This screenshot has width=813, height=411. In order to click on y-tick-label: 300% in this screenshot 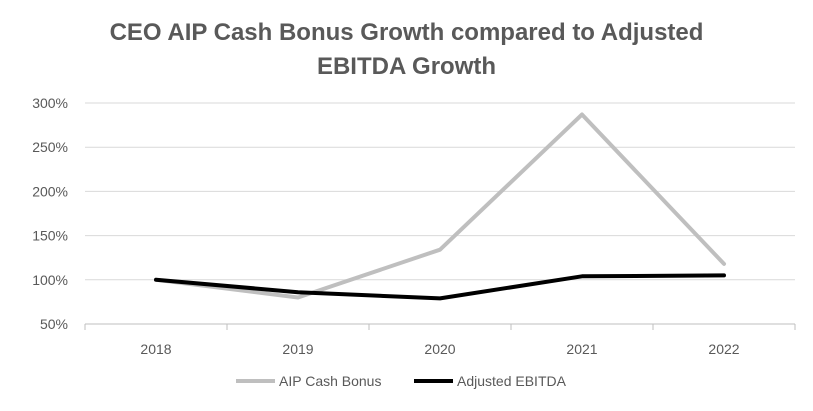, I will do `click(50, 103)`.